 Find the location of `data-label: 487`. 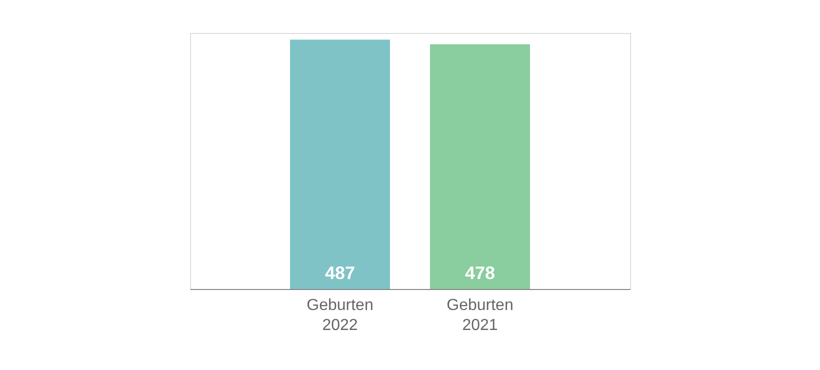

data-label: 487 is located at coordinates (340, 273).